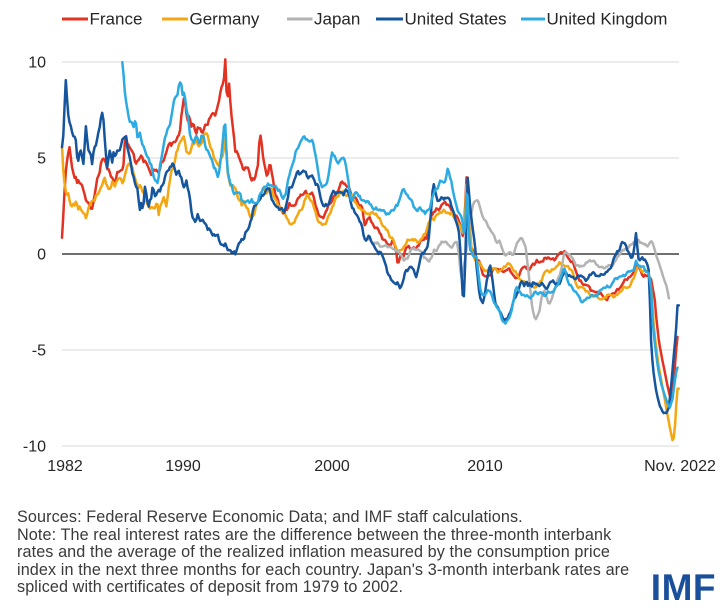  Describe the element at coordinates (183, 466) in the screenshot. I see `svg-text: 1990` at that location.